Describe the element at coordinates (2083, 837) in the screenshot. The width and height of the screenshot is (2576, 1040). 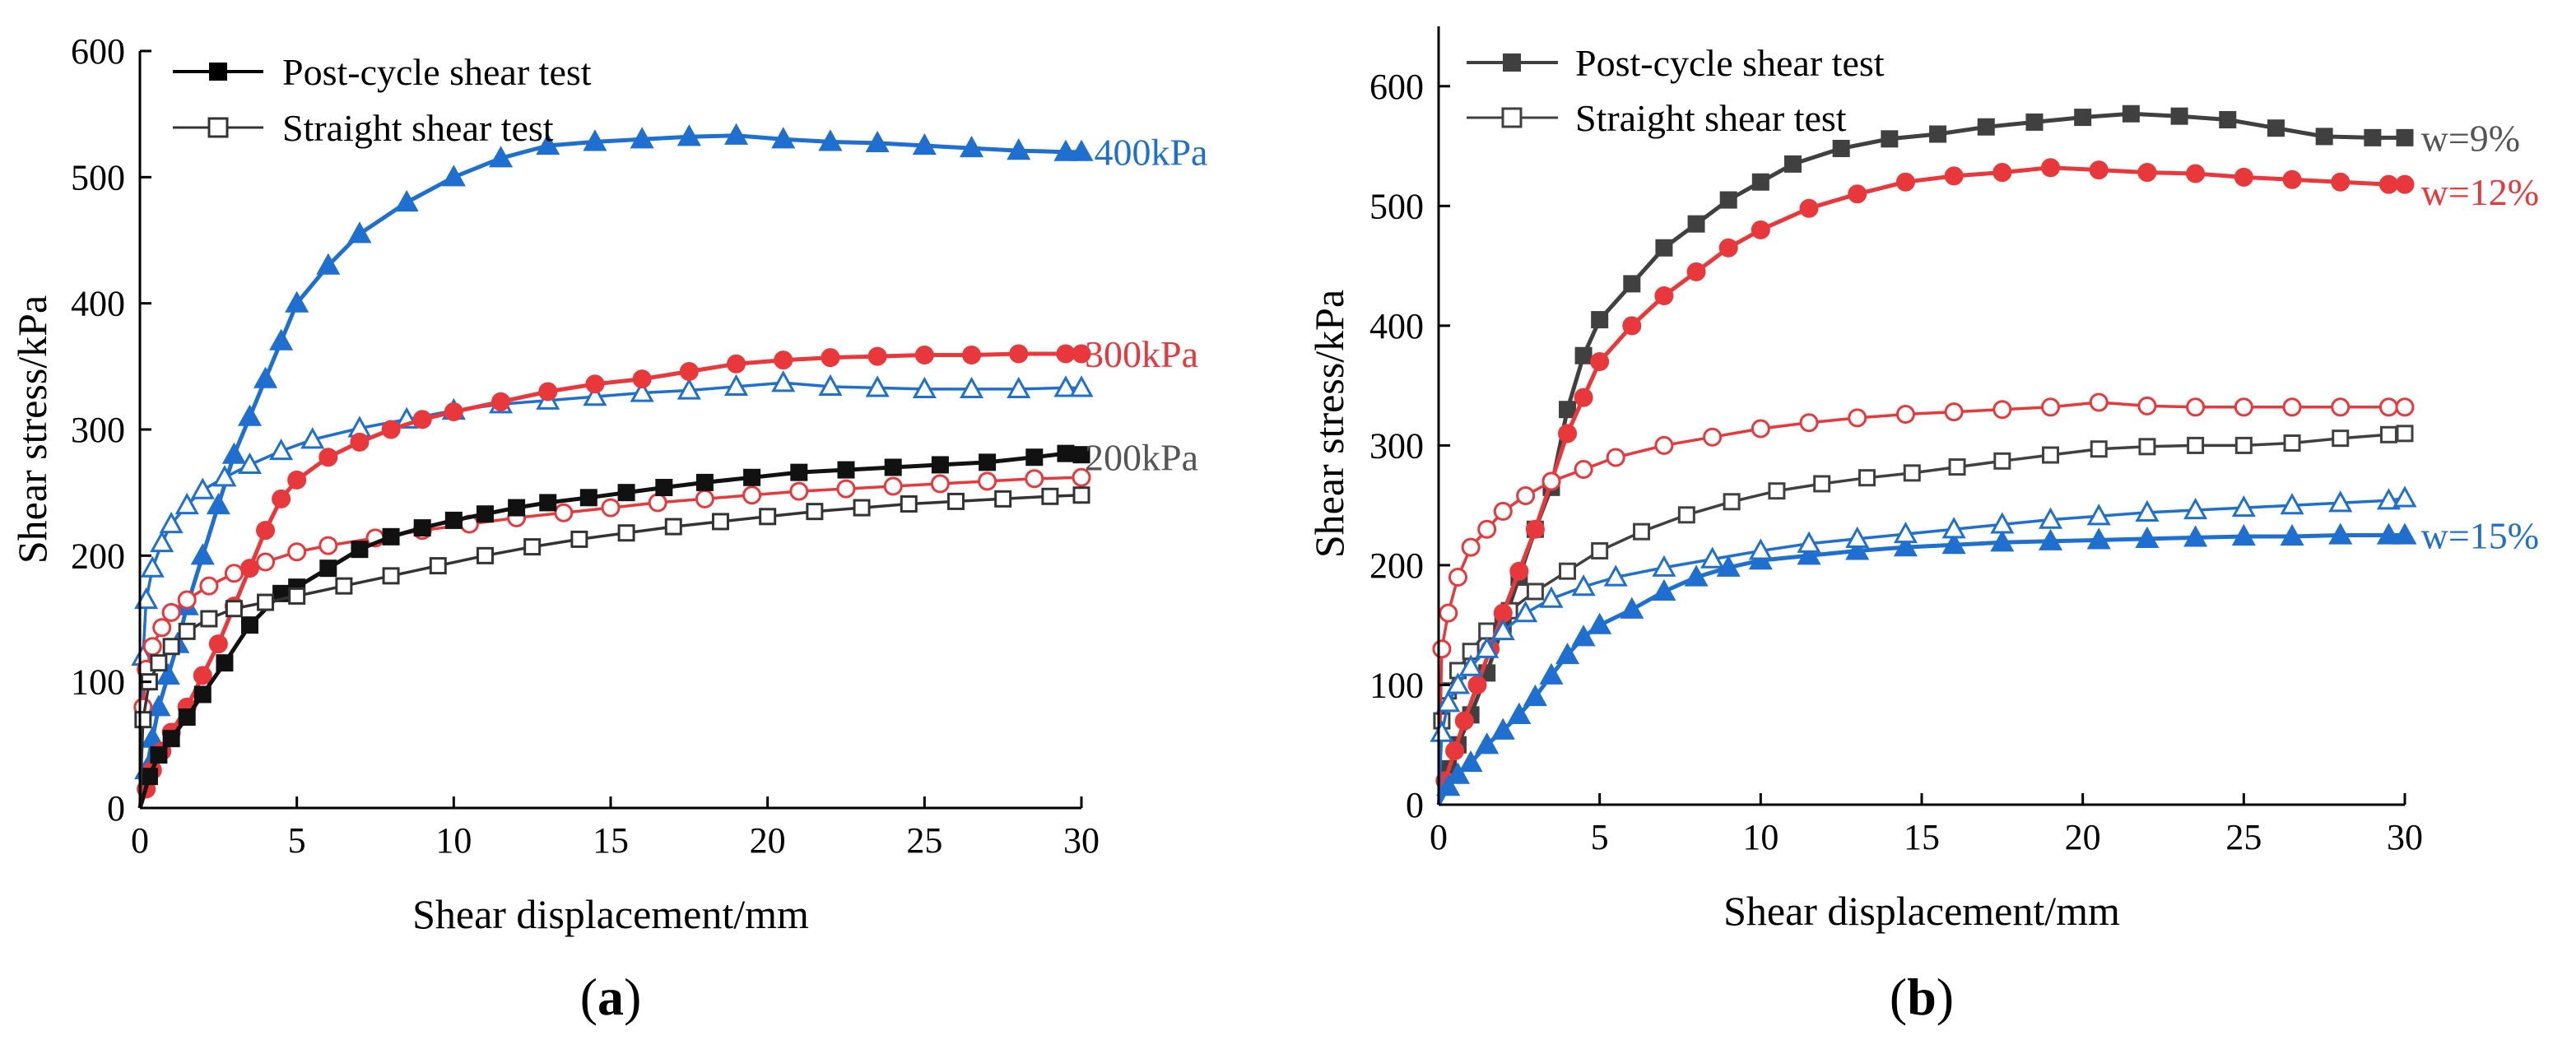
I see `b-x-tick-label: 20` at that location.